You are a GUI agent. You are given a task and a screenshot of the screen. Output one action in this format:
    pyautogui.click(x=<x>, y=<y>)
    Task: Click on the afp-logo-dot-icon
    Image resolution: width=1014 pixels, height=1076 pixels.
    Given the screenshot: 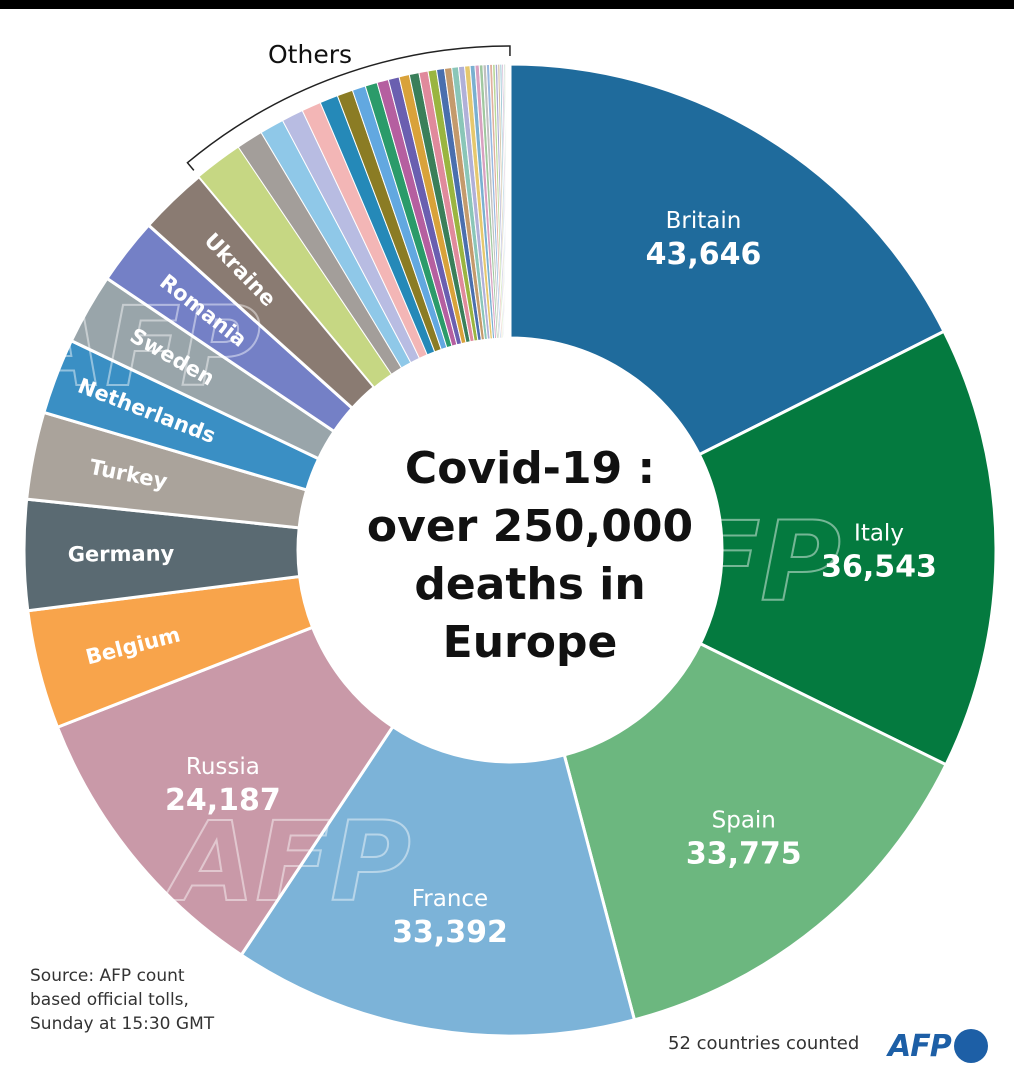 What is the action you would take?
    pyautogui.click(x=970, y=1046)
    